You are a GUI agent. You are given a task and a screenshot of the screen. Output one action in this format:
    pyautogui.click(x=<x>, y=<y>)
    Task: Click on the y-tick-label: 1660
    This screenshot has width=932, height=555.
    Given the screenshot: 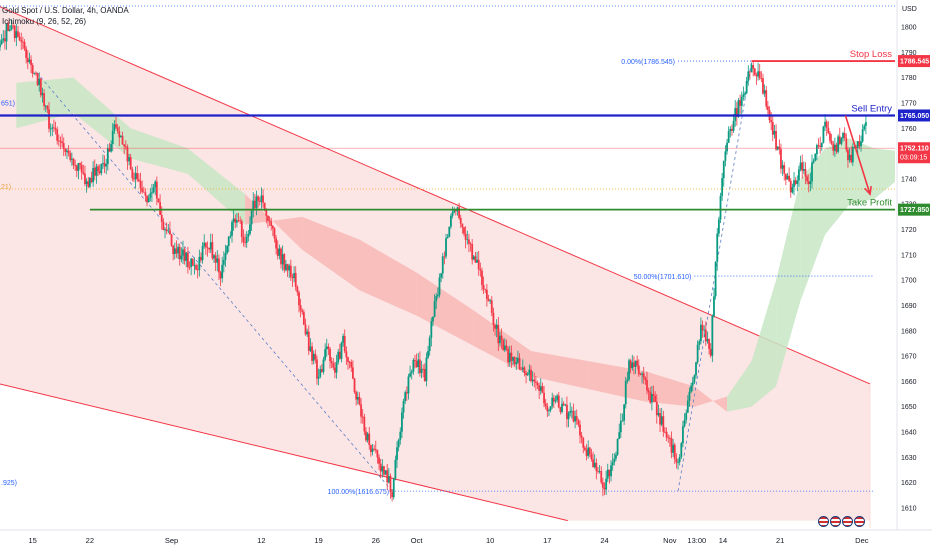 What is the action you would take?
    pyautogui.click(x=909, y=382)
    